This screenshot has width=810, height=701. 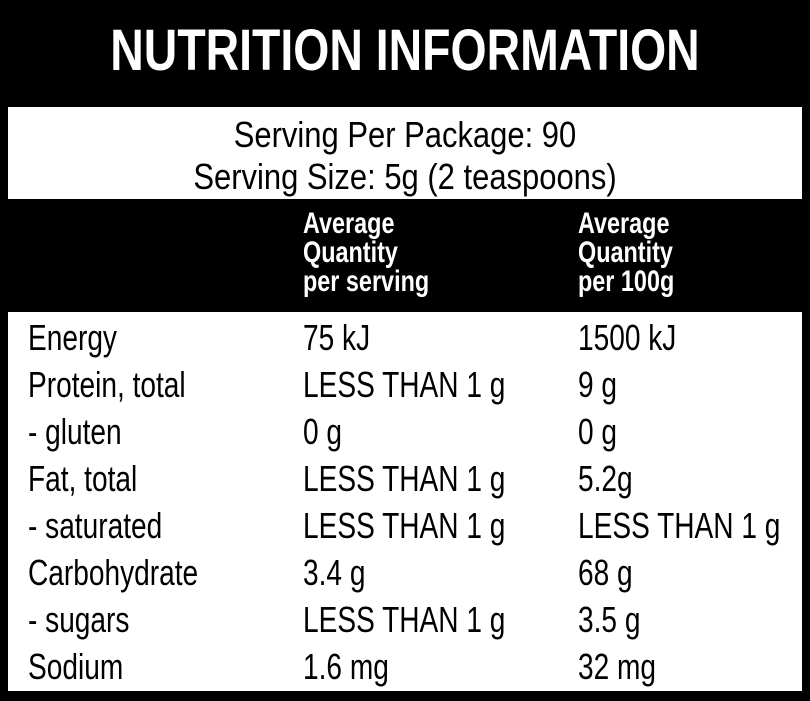 What do you see at coordinates (72, 337) in the screenshot?
I see `nutrient-name: Energy` at bounding box center [72, 337].